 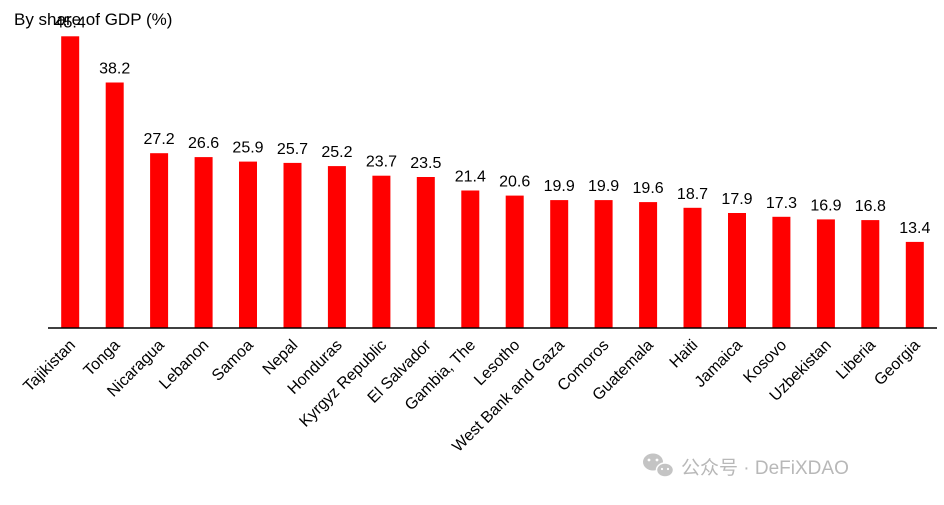 What do you see at coordinates (70, 22) in the screenshot?
I see `value-label-0: 45.4` at bounding box center [70, 22].